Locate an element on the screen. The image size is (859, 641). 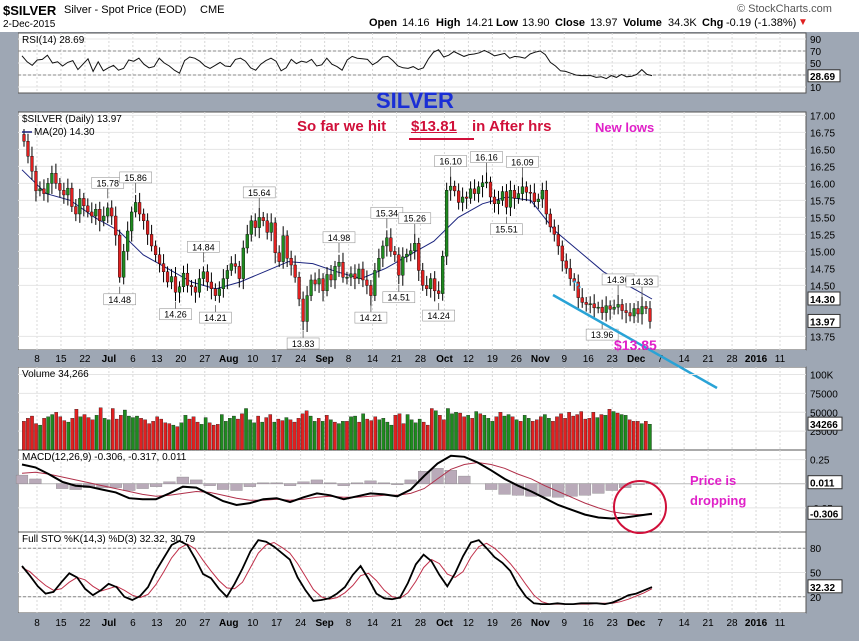
y-tick-label: 10 is located at coordinates (816, 88).